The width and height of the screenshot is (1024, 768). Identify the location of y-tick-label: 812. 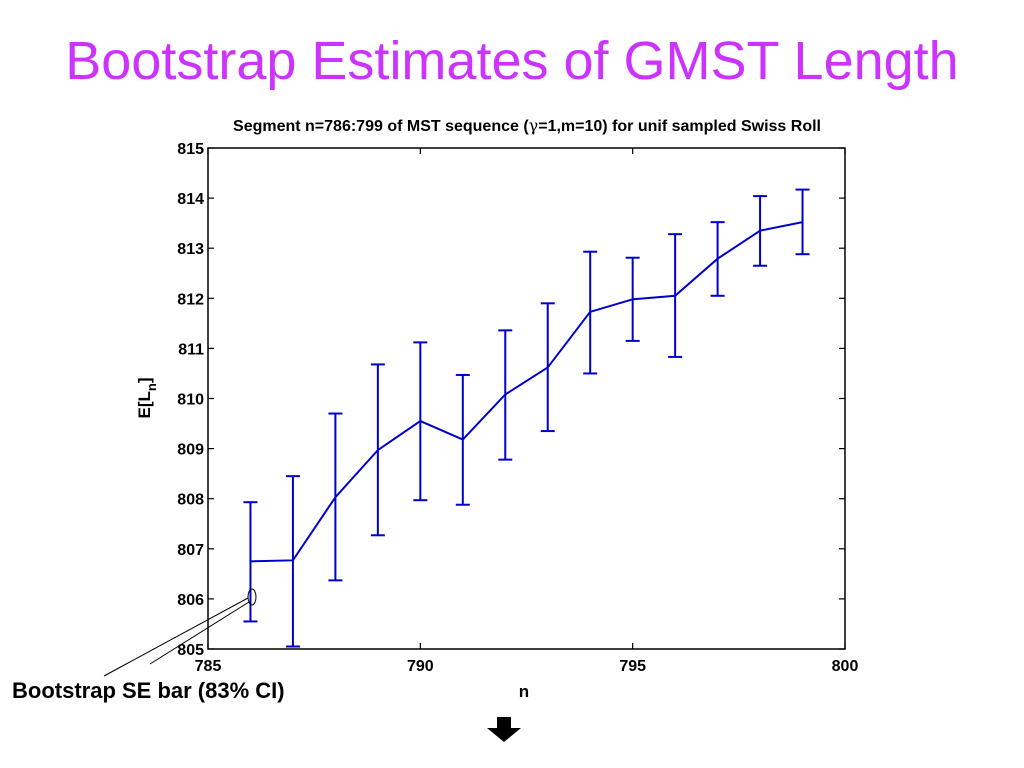
(190, 299).